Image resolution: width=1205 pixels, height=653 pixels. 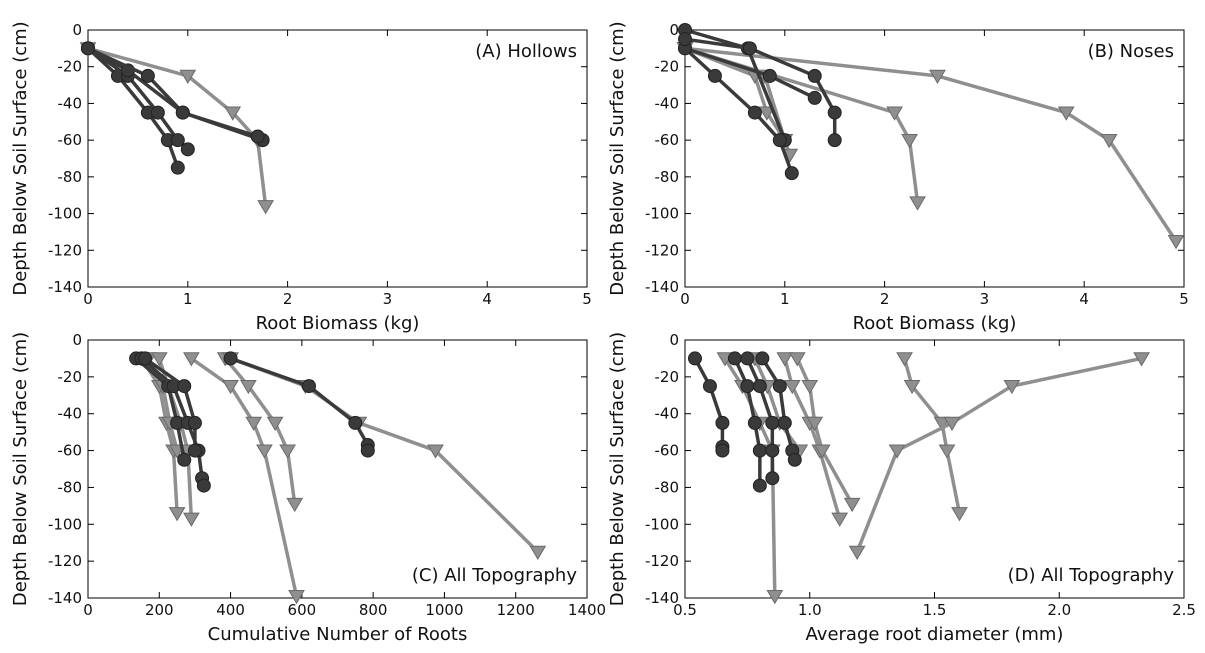 What do you see at coordinates (810, 610) in the screenshot?
I see `x-tick-label: 1.0` at bounding box center [810, 610].